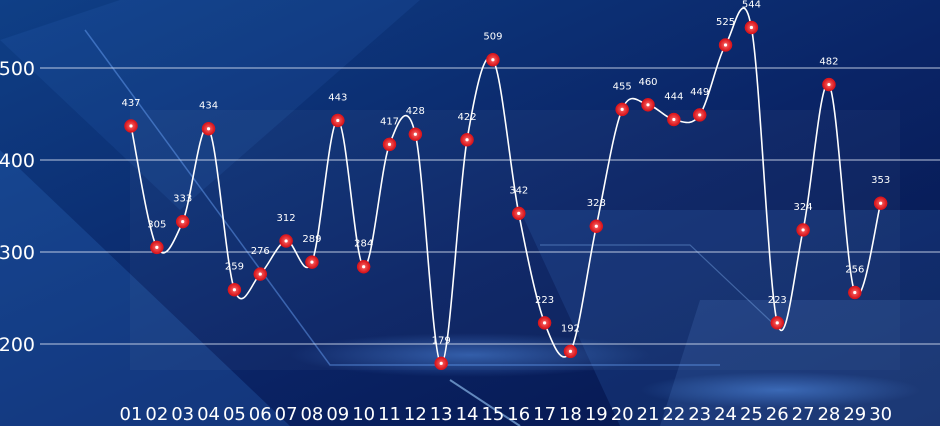 Image resolution: width=940 pixels, height=426 pixels. I want to click on data-label: 259, so click(234, 267).